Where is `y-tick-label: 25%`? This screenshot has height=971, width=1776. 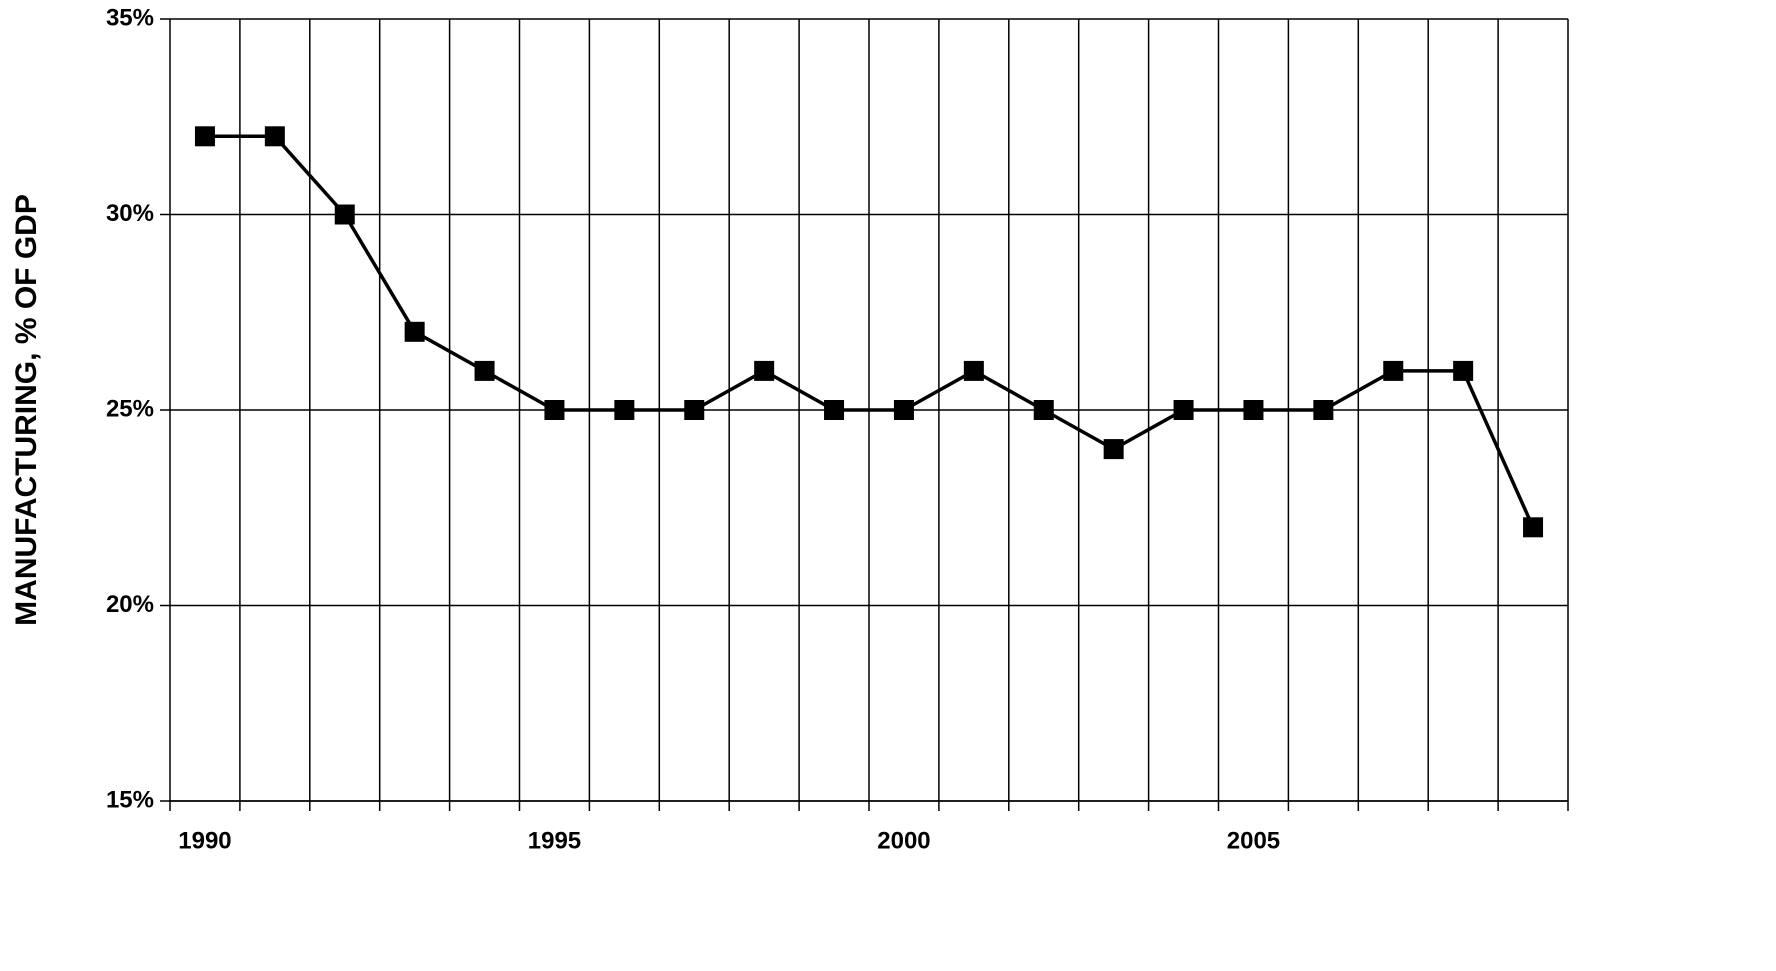 y-tick-label: 25% is located at coordinates (130, 408).